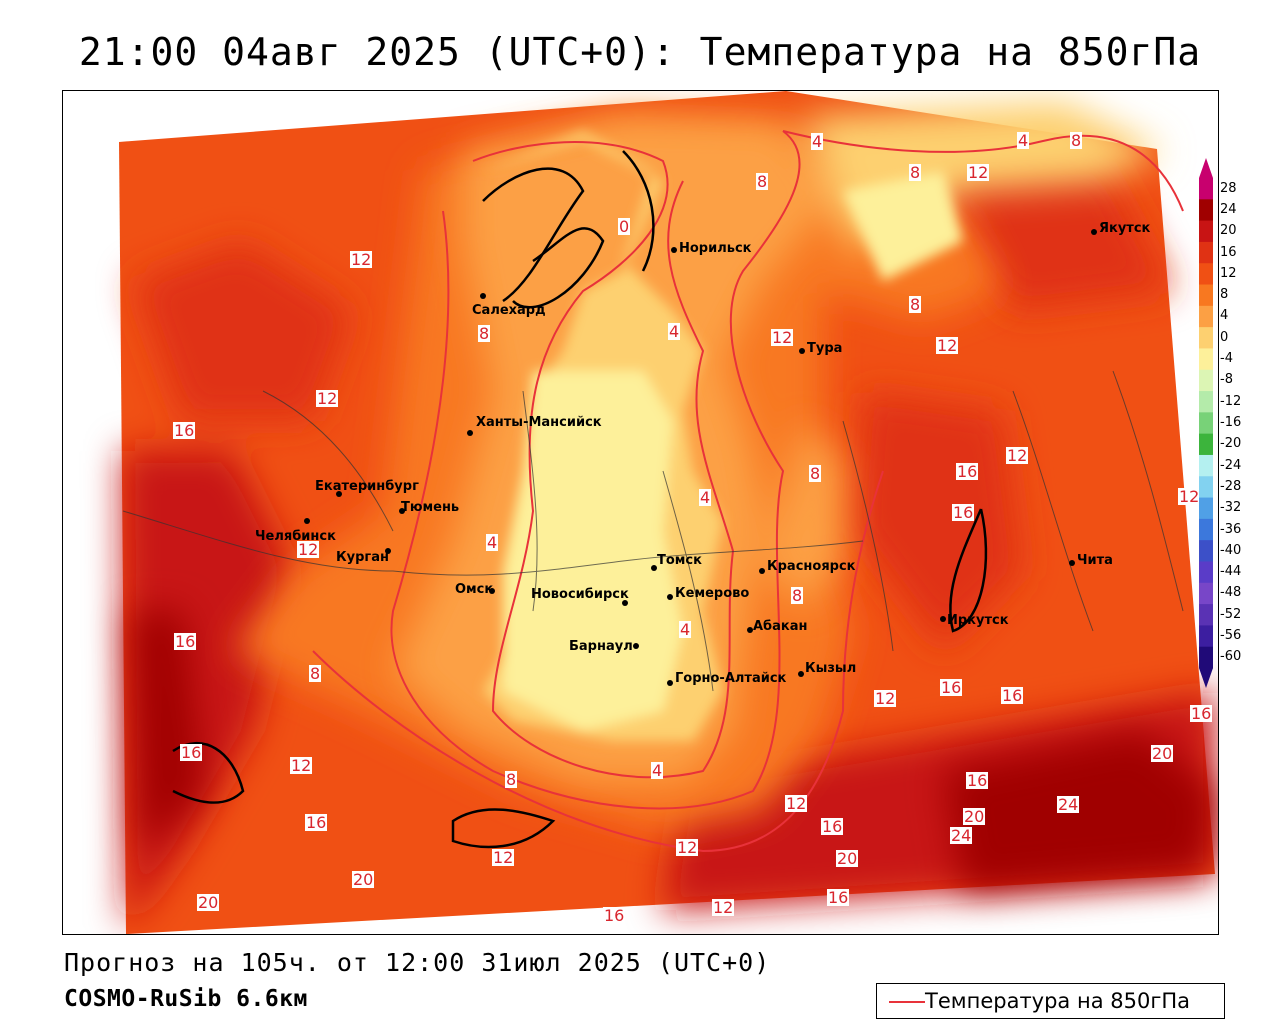  What do you see at coordinates (1206, 168) in the screenshot?
I see `scale-arrow-top` at bounding box center [1206, 168].